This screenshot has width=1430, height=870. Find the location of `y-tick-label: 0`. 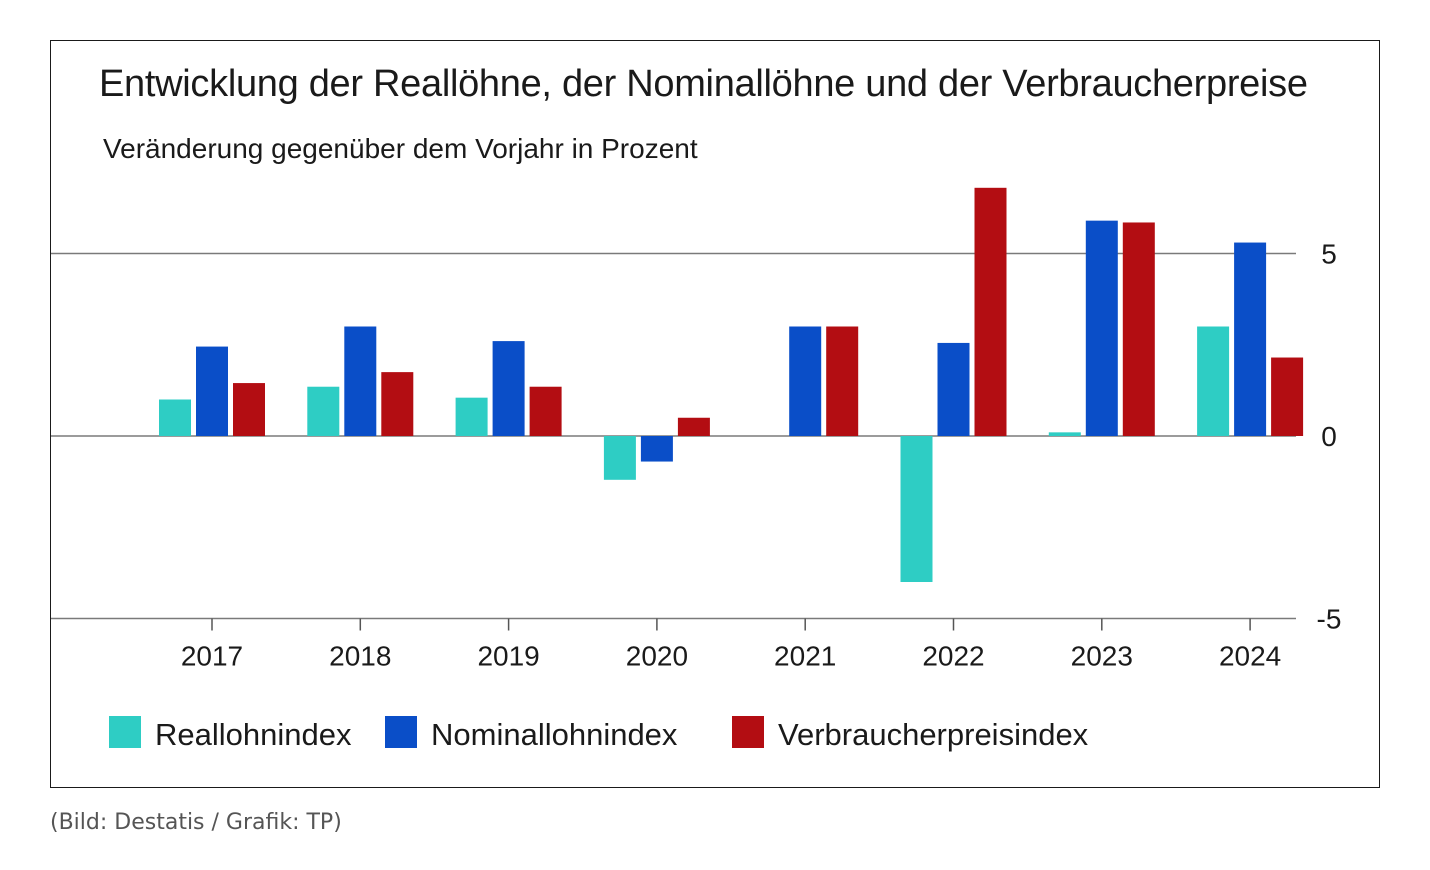

y-tick-label: 0 is located at coordinates (1329, 436).